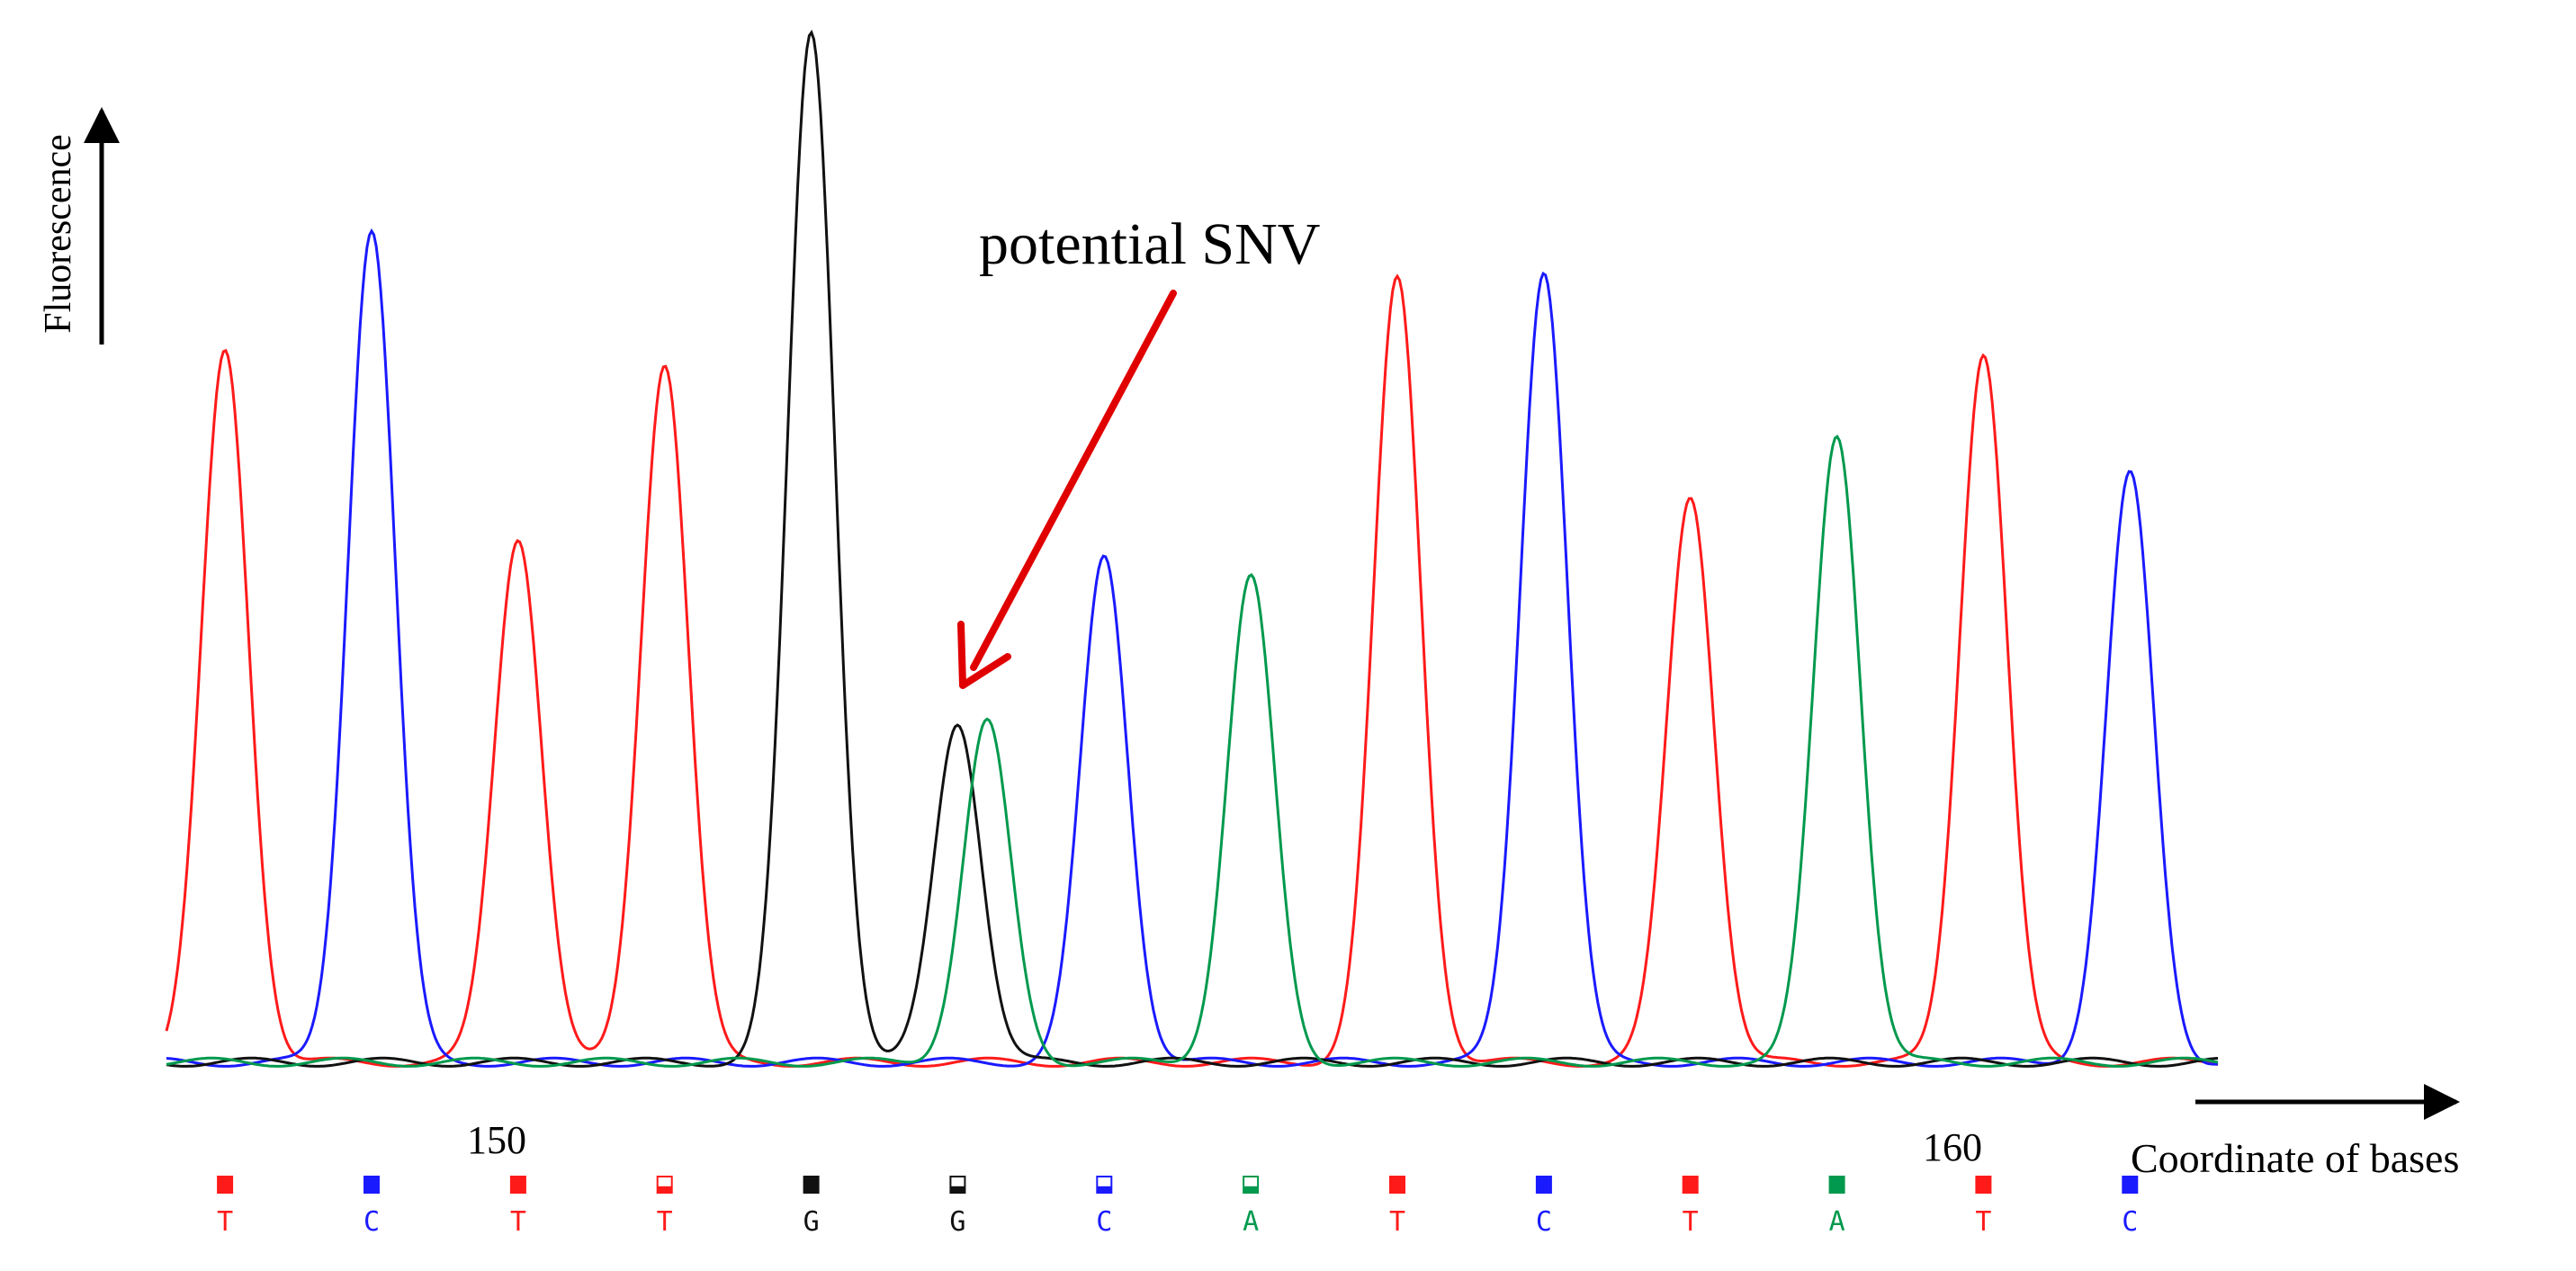 Image resolution: width=2576 pixels, height=1271 pixels. Describe the element at coordinates (1953, 1147) in the screenshot. I see `position-label-160: 160` at that location.